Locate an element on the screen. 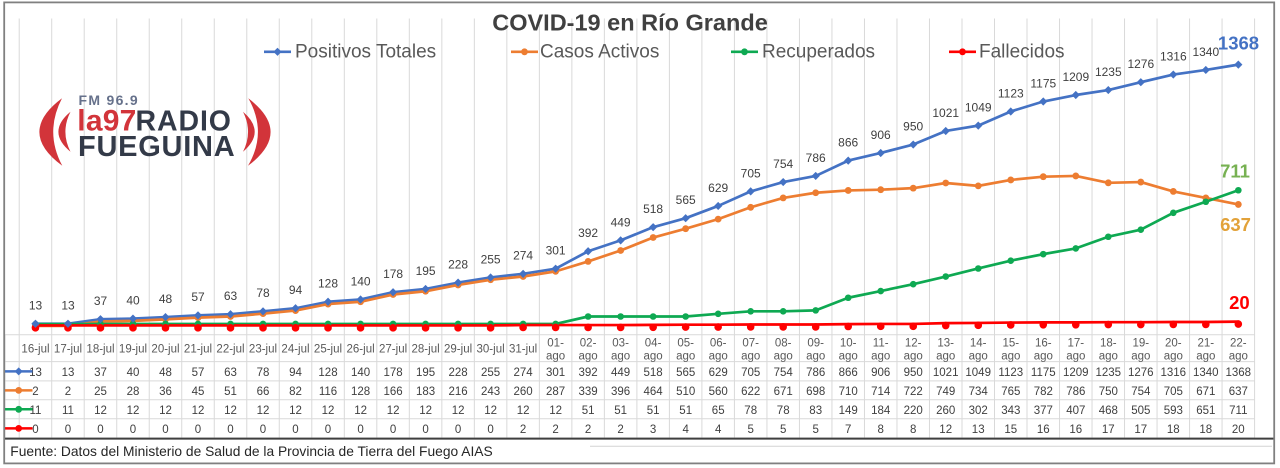 The height and width of the screenshot is (468, 1280). svg-text: 4 is located at coordinates (685, 430).